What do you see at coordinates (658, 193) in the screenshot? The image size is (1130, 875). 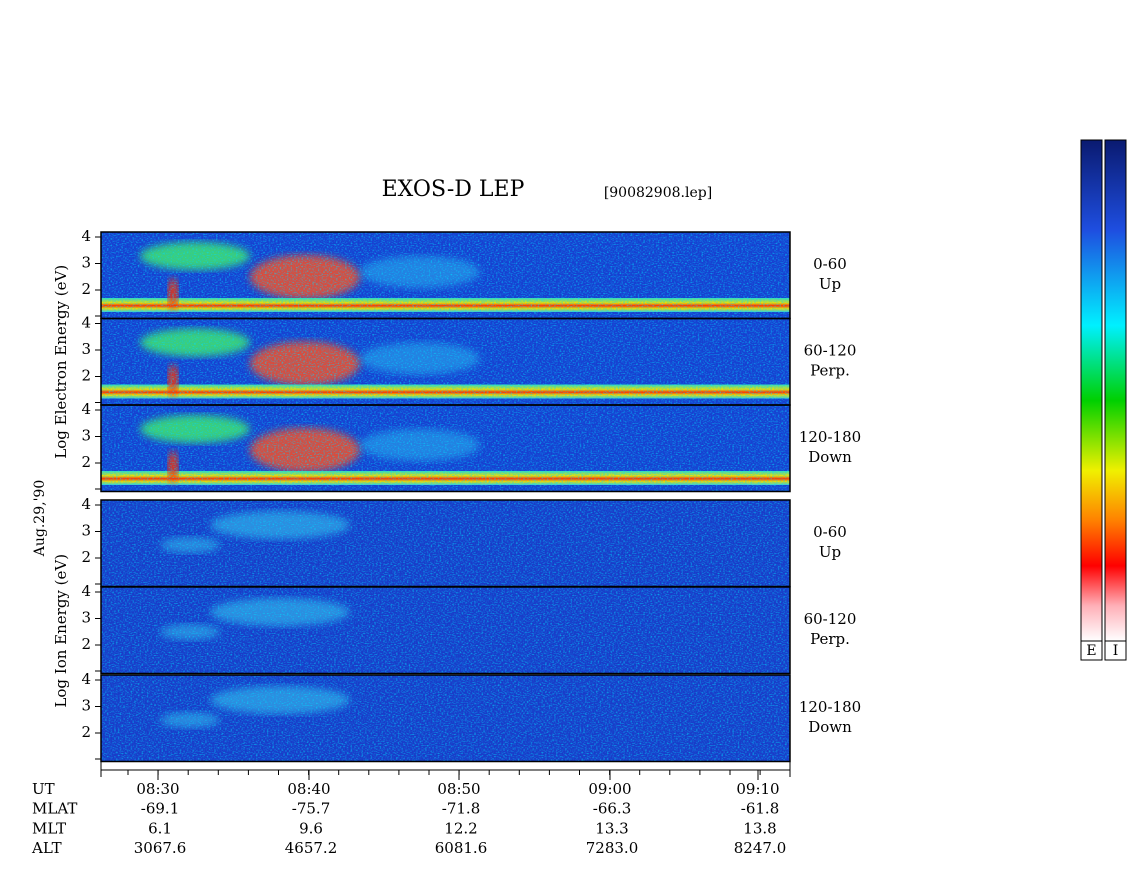 I see `file-name: [90082908.lep]` at bounding box center [658, 193].